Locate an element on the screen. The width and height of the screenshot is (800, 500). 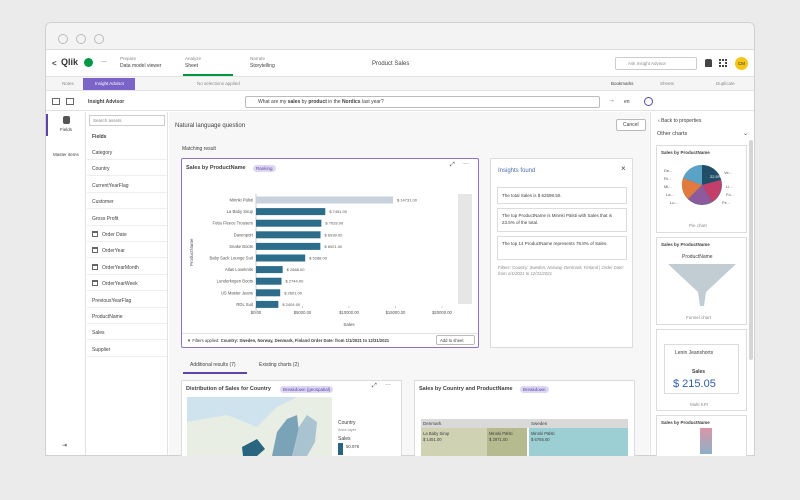
add-to-sheet-label: Add to sheet is located at coordinates (452, 340).